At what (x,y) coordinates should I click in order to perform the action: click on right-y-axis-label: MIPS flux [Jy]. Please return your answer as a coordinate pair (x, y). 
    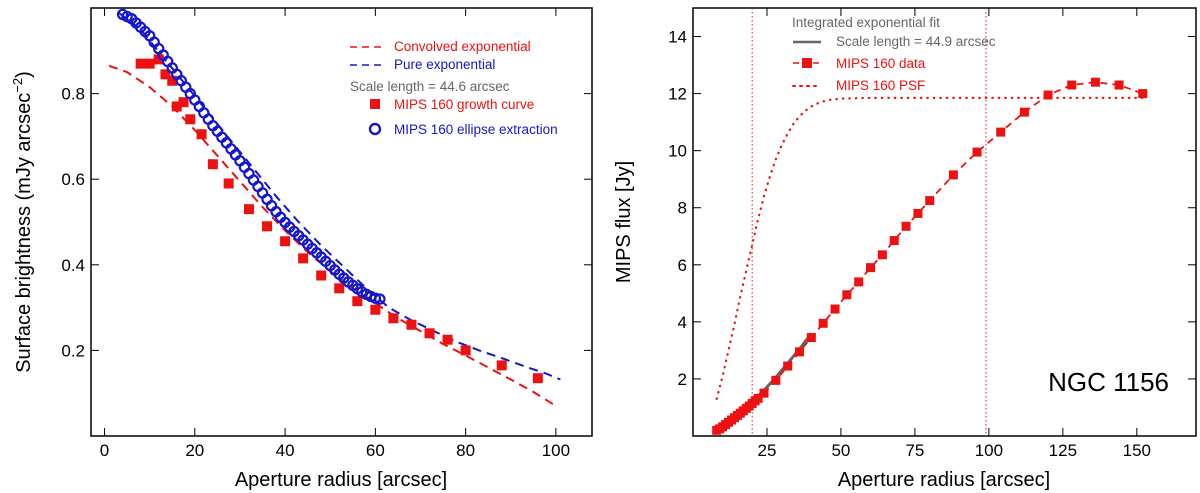
    Looking at the image, I should click on (624, 222).